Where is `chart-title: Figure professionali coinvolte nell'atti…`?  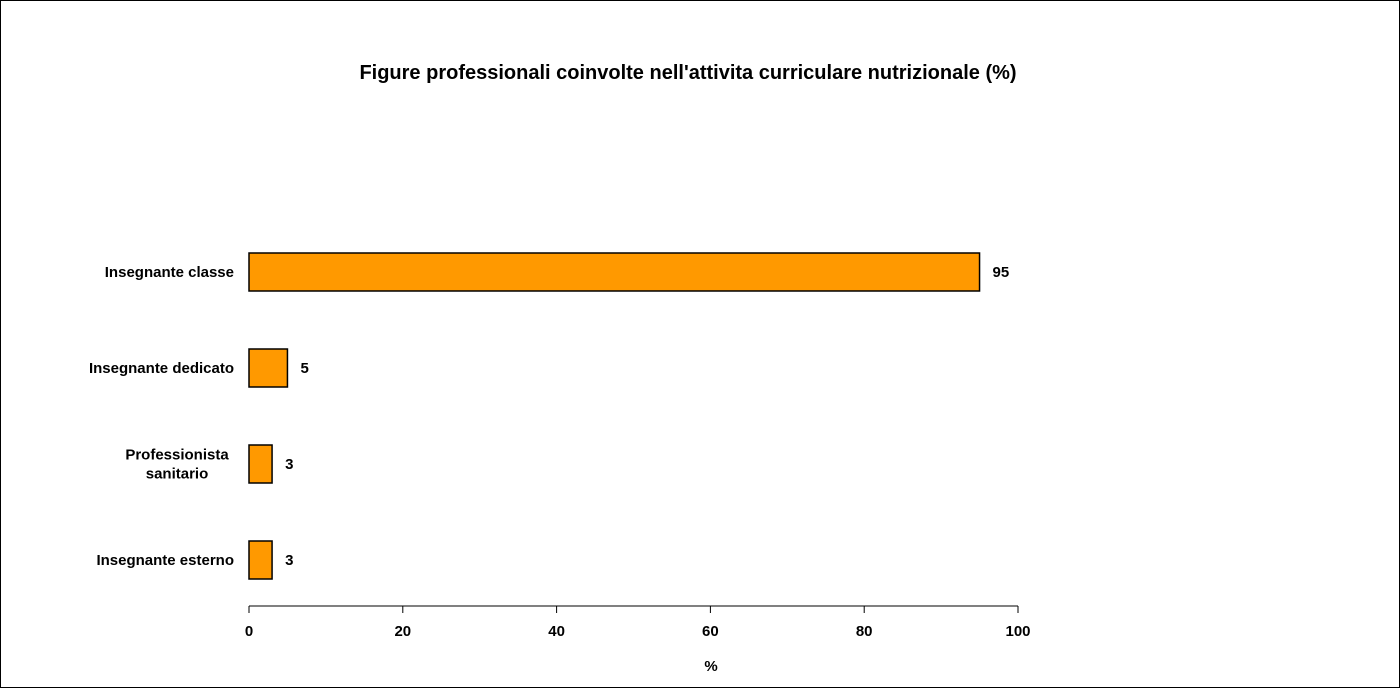 chart-title: Figure professionali coinvolte nell'atti… is located at coordinates (687, 73).